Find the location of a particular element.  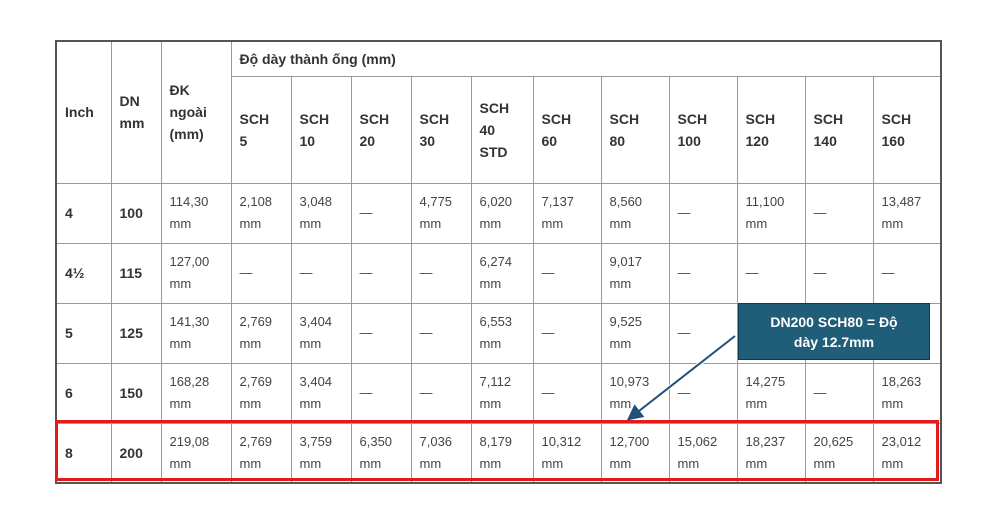

table-cell: 200 is located at coordinates (136, 453).